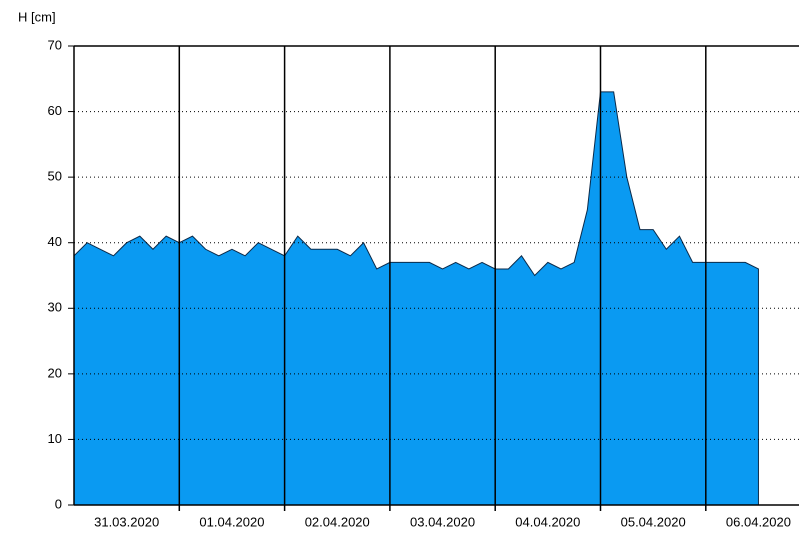 This screenshot has height=536, width=799. Describe the element at coordinates (758, 521) in the screenshot. I see `x-tick-label: 06.04.2020` at that location.